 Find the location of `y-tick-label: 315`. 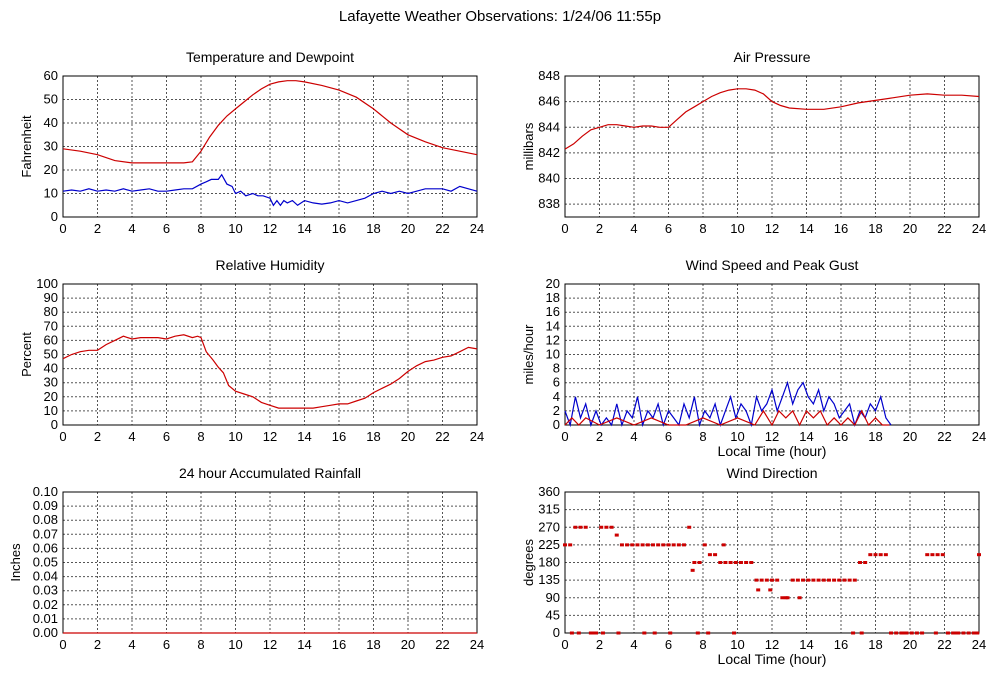

y-tick-label: 315 is located at coordinates (549, 509).